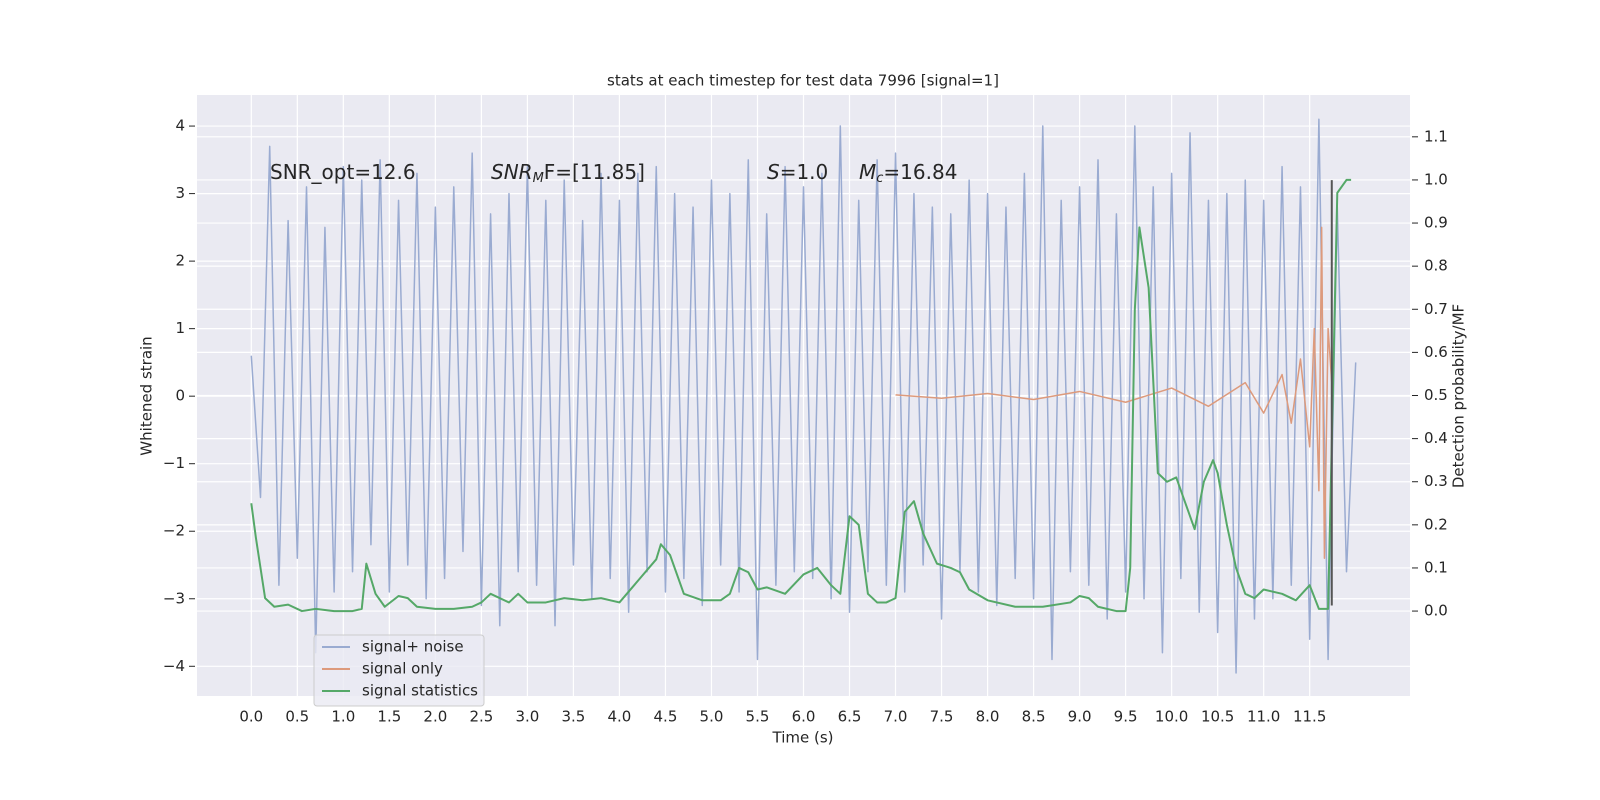 The image size is (1600, 800). What do you see at coordinates (804, 717) in the screenshot?
I see `x-tick-label: 6.0` at bounding box center [804, 717].